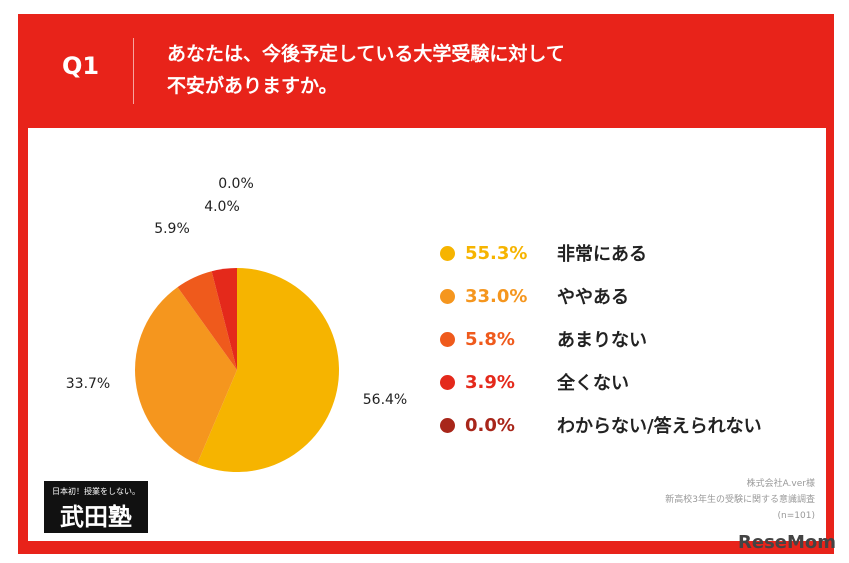  I want to click on source-line: 新高校3年生の受験に関する意識調査, so click(740, 500).